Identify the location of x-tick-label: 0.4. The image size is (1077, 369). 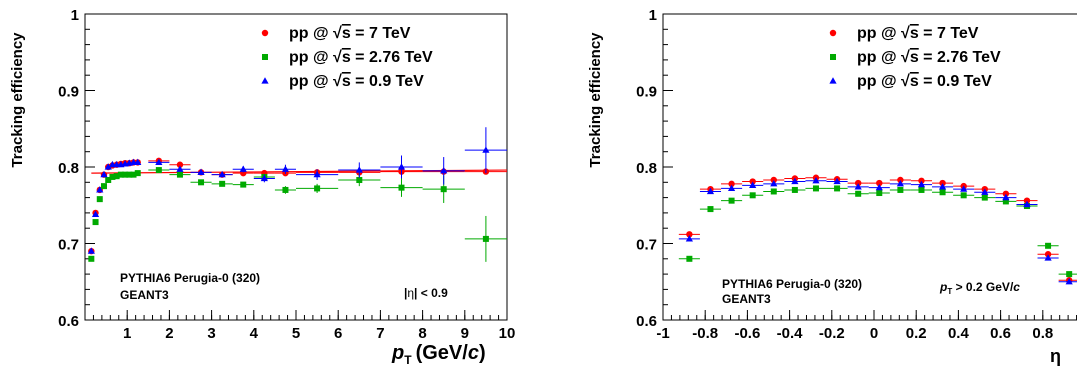
(959, 333).